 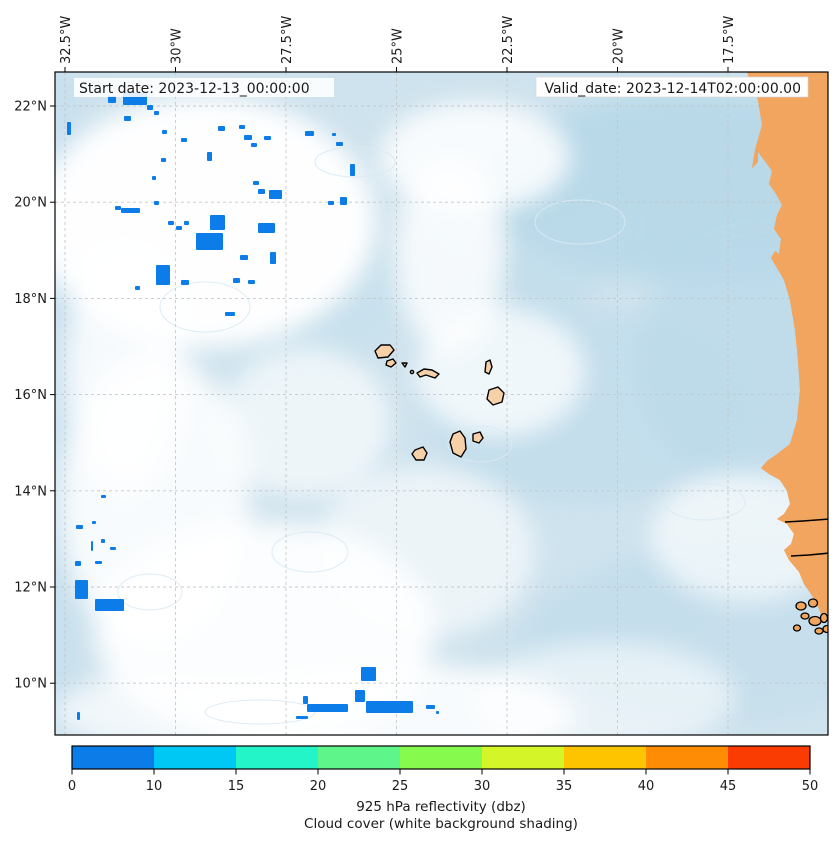 I want to click on lon-tick-label: 30°W, so click(x=177, y=46).